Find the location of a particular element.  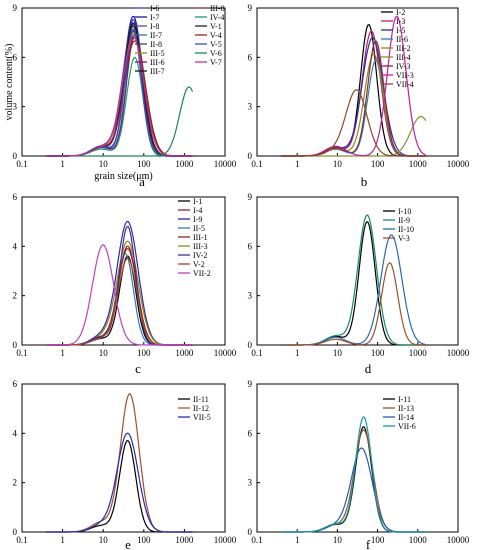

panel-label: d is located at coordinates (368, 368).